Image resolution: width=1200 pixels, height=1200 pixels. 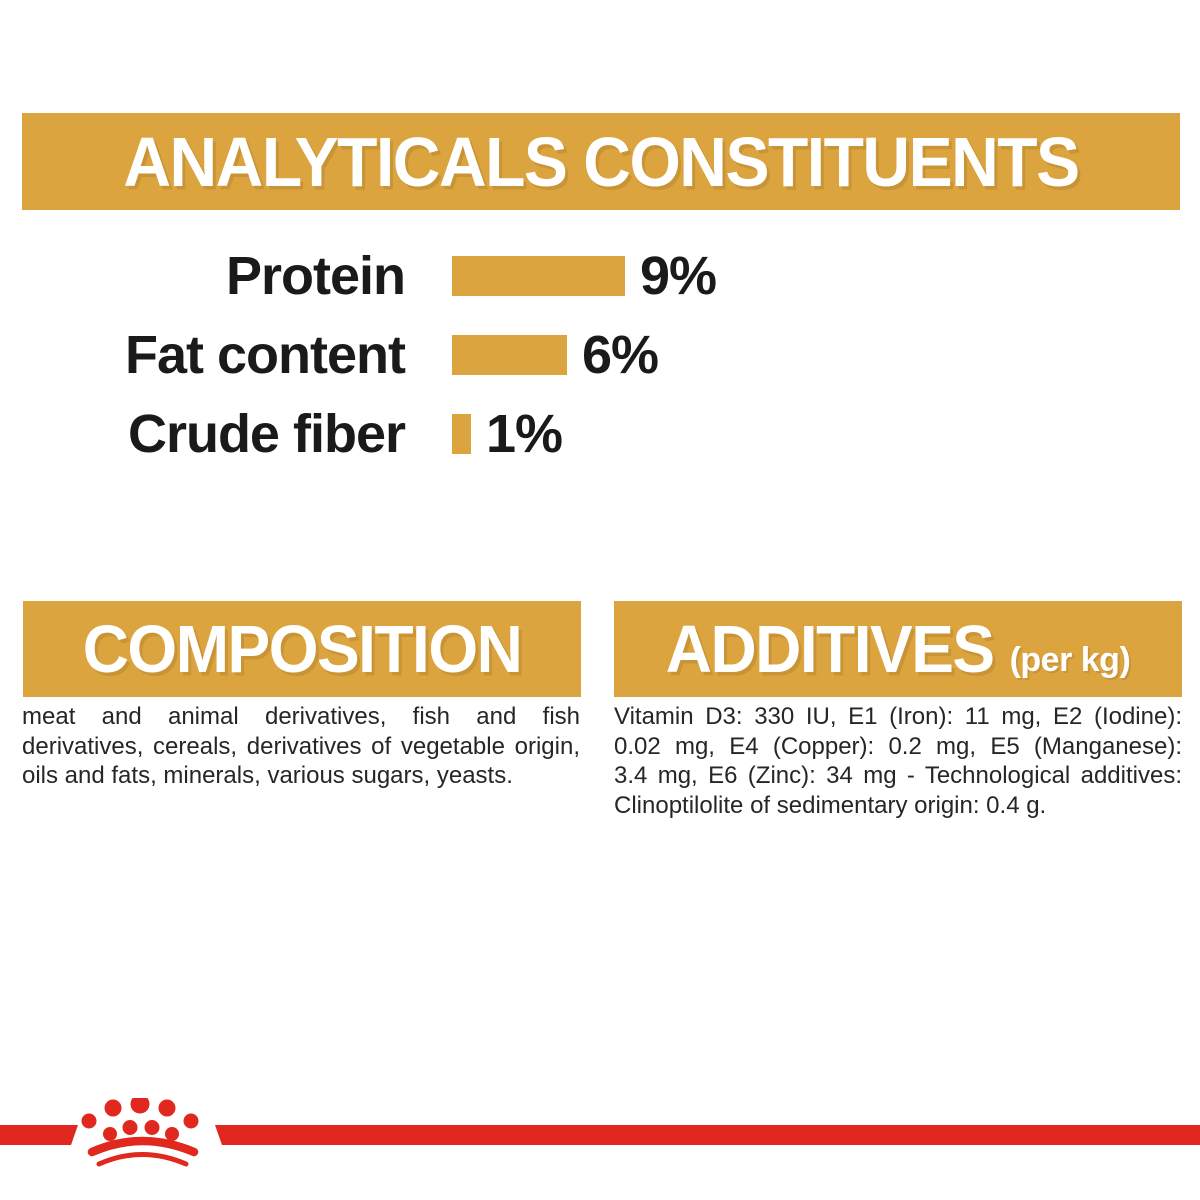 What do you see at coordinates (524, 433) in the screenshot?
I see `chart-value-label: 1%` at bounding box center [524, 433].